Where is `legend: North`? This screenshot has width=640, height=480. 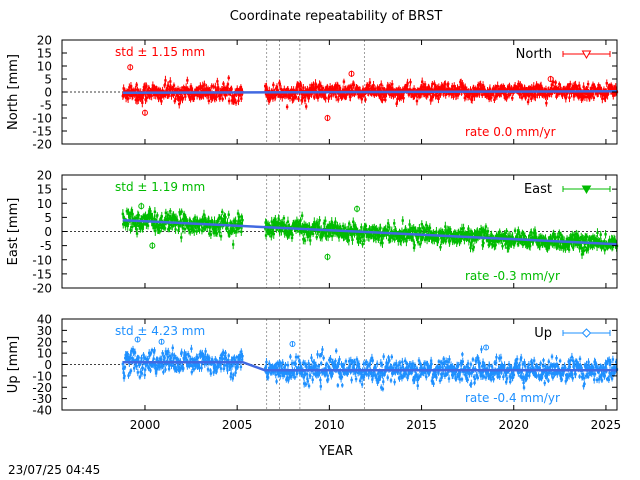
legend: North is located at coordinates (563, 54).